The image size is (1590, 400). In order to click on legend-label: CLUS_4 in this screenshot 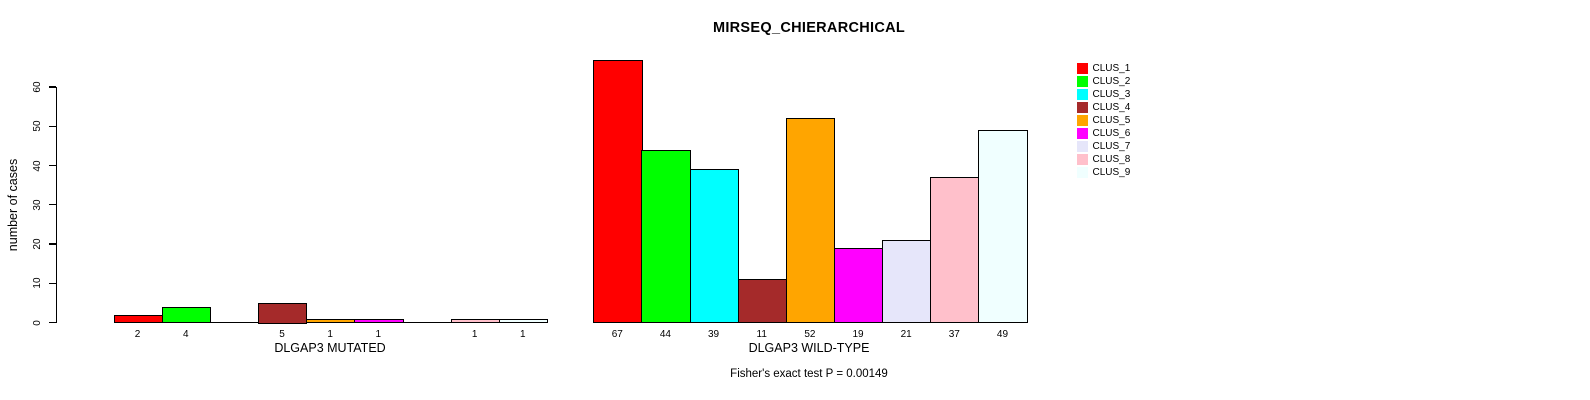, I will do `click(1111, 107)`.